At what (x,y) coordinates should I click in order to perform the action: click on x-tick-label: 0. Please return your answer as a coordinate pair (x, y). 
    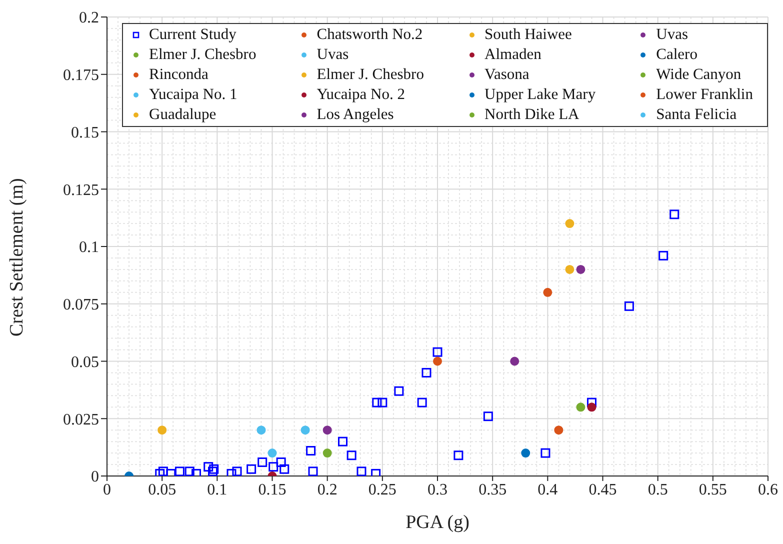
    Looking at the image, I should click on (107, 489).